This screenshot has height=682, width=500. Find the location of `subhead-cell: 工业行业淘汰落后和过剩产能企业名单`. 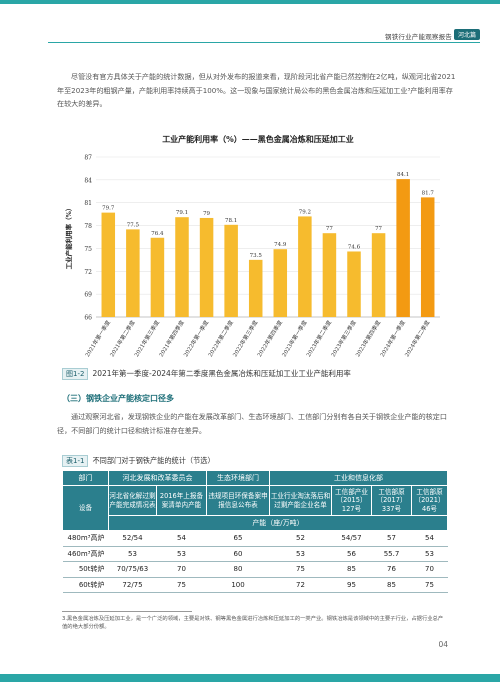

subhead-cell: 工业行业淘汰落后和过剩产能企业名单 is located at coordinates (300, 500).